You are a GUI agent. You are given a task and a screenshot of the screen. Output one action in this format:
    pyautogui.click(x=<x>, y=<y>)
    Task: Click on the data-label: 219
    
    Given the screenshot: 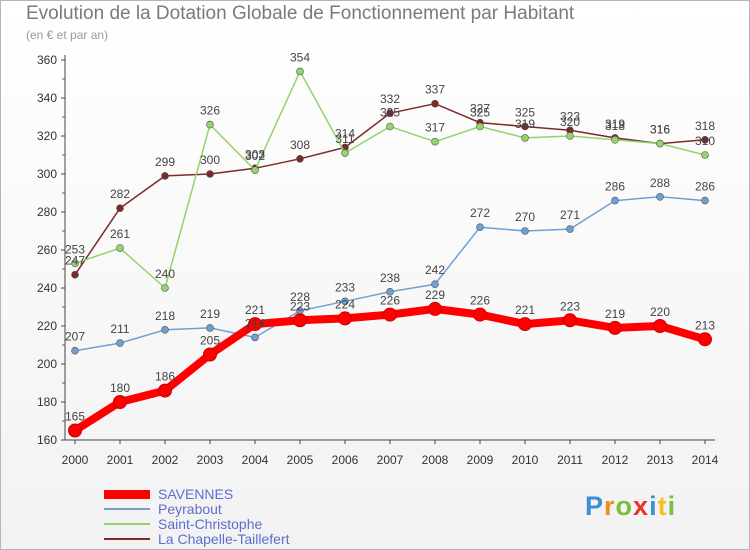 What is the action you would take?
    pyautogui.click(x=210, y=314)
    